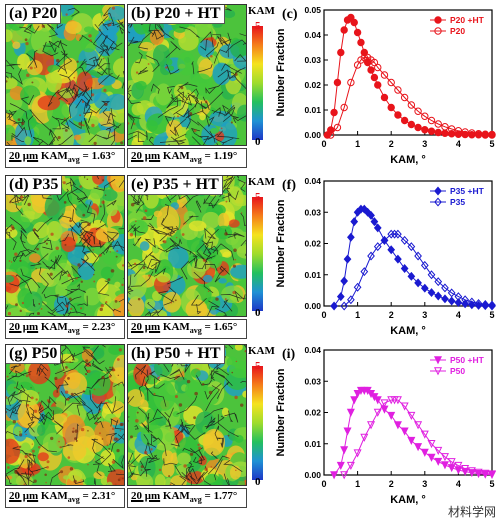  Describe the element at coordinates (467, 20) in the screenshot. I see `legend-label: P20 +HT` at that location.